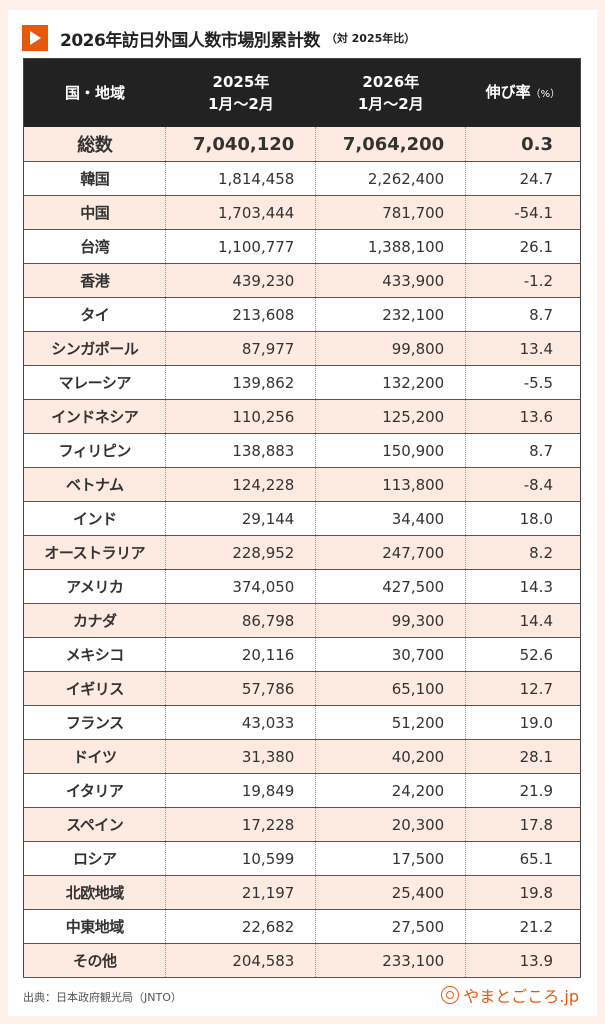 The height and width of the screenshot is (1024, 605). I want to click on value-2026-cell: 433,900, so click(390, 280).